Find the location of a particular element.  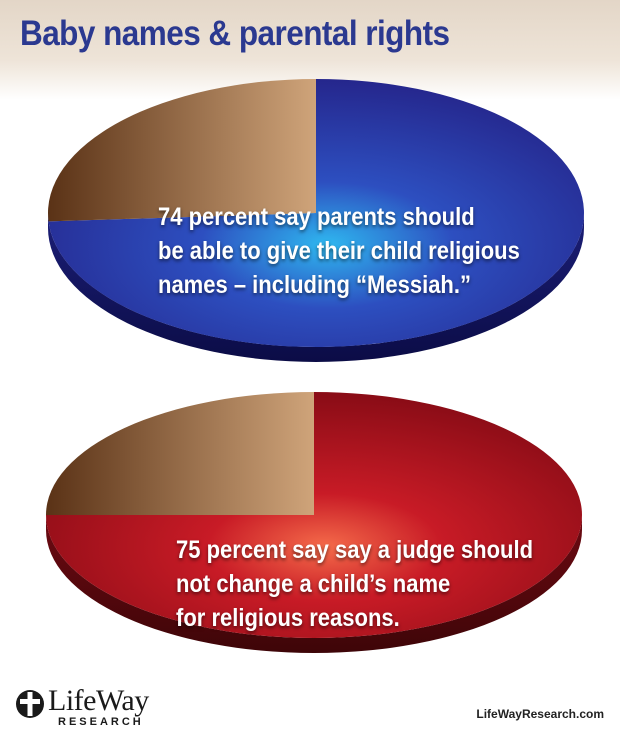

pie-label-line: names – including “Messiah.” is located at coordinates (314, 285).